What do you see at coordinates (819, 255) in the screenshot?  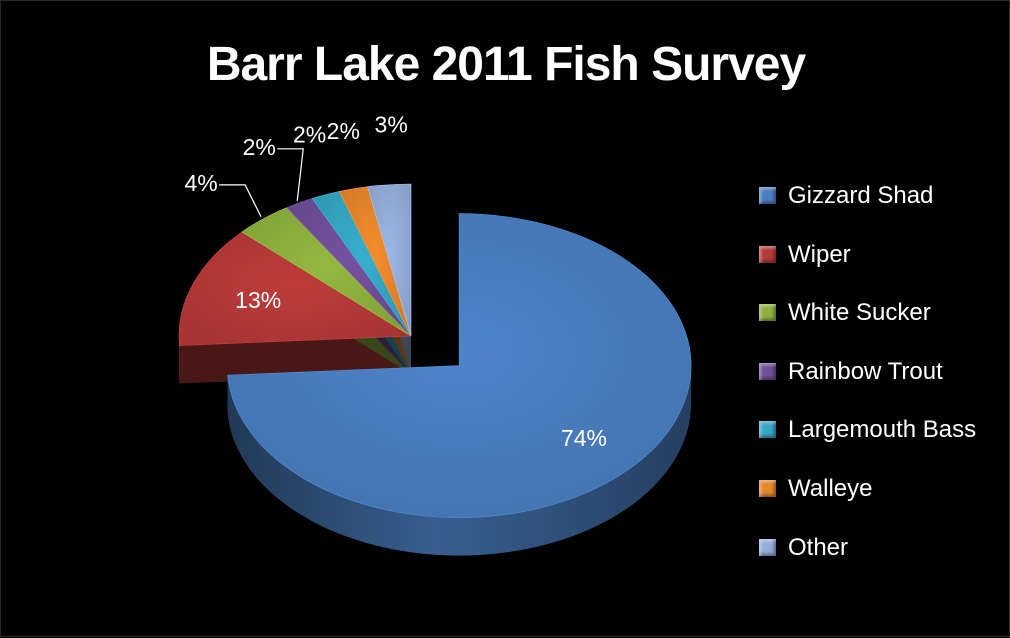 I see `legend-label-wiper: Wiper` at bounding box center [819, 255].